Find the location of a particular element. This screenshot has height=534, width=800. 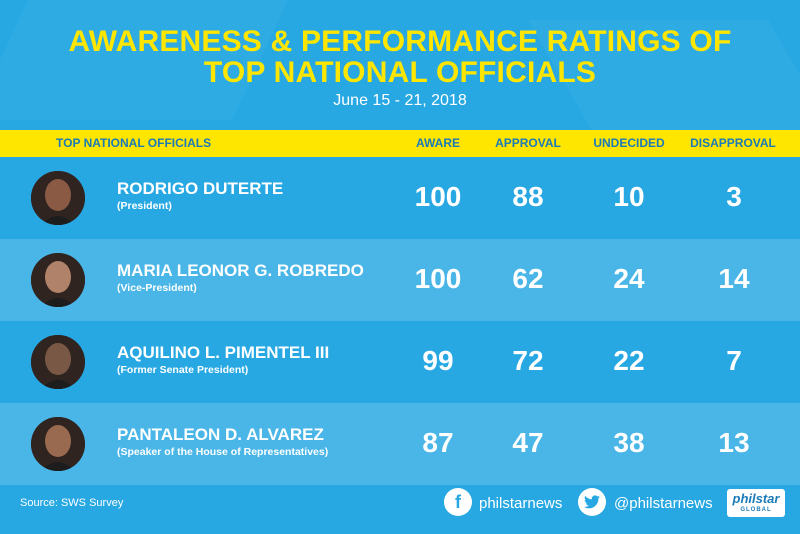

table-header-bar is located at coordinates (400, 143).